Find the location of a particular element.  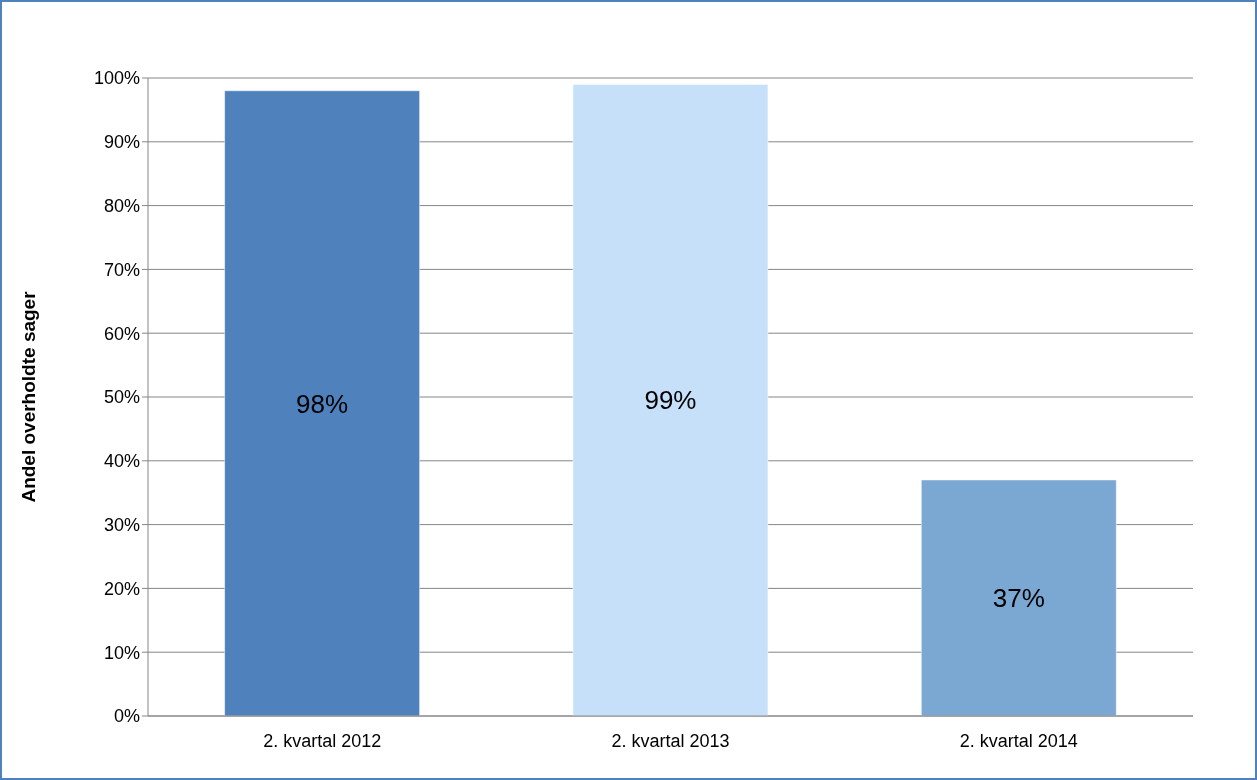

y-axis-title: Andel overholdte sager is located at coordinates (28, 396).